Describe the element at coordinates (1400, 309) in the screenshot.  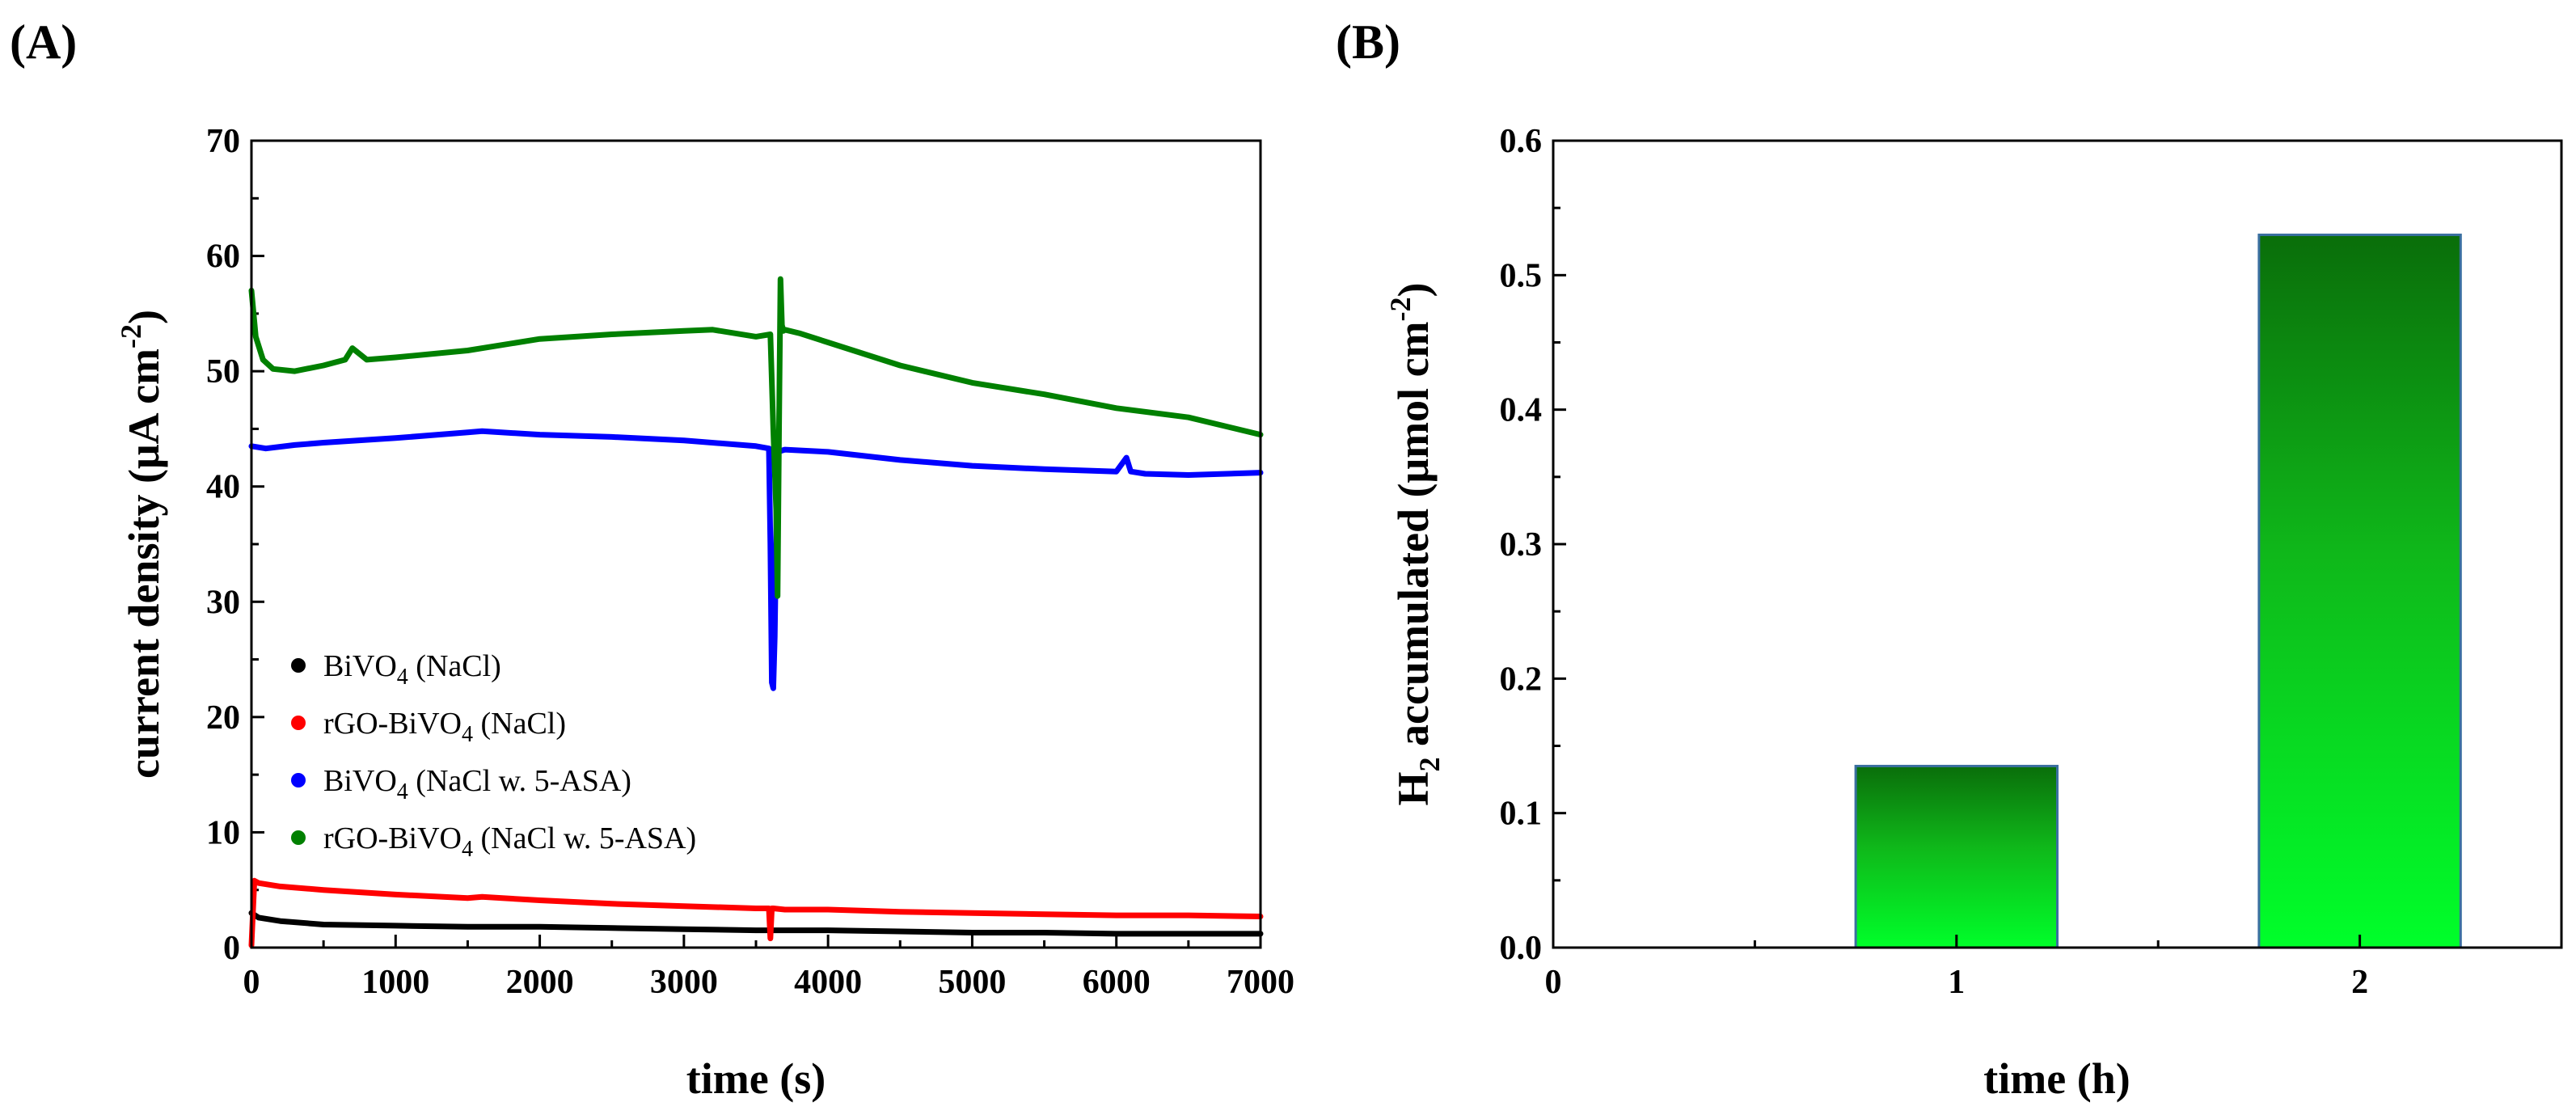
I see `panel-b-y-axis-title-sup: -2` at that location.